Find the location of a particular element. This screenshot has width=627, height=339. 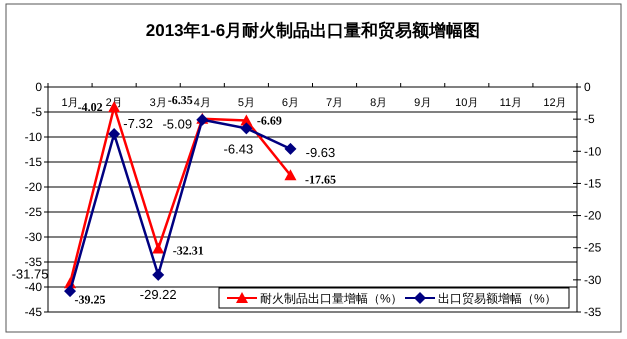

x-tick-label: 4月 is located at coordinates (202, 103).